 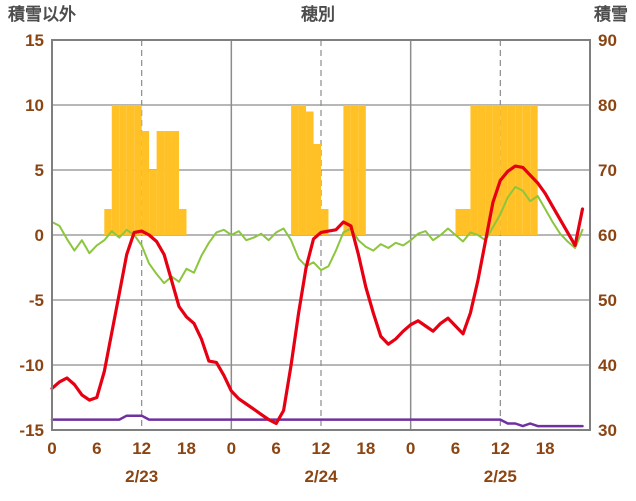 What do you see at coordinates (141, 476) in the screenshot?
I see `date-label: 2/23` at bounding box center [141, 476].